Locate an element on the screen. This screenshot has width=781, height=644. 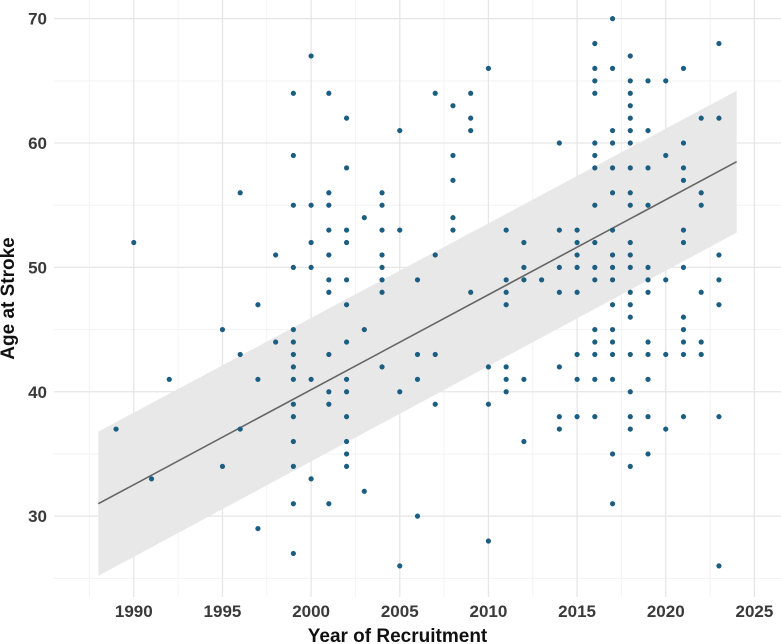
y-tick-label: 40 is located at coordinates (37, 392).